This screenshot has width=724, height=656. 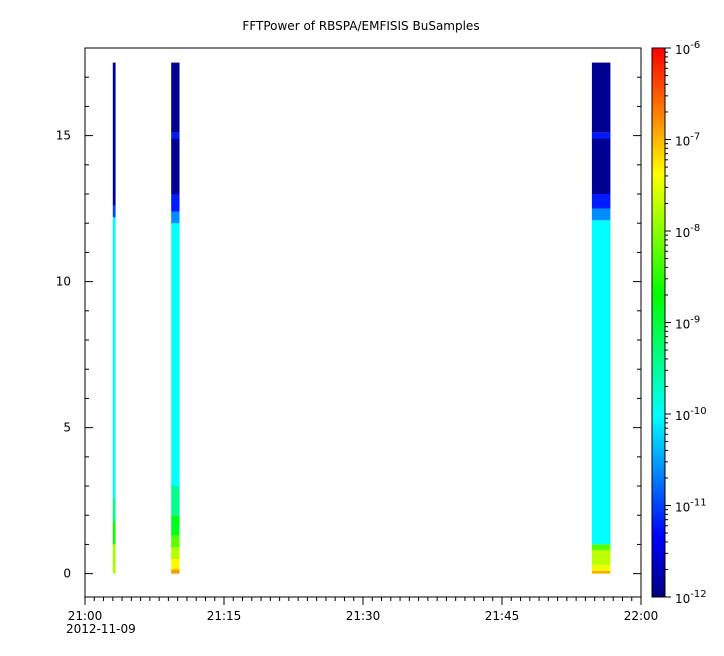 I want to click on x-tick-label: 21:45, so click(x=502, y=616).